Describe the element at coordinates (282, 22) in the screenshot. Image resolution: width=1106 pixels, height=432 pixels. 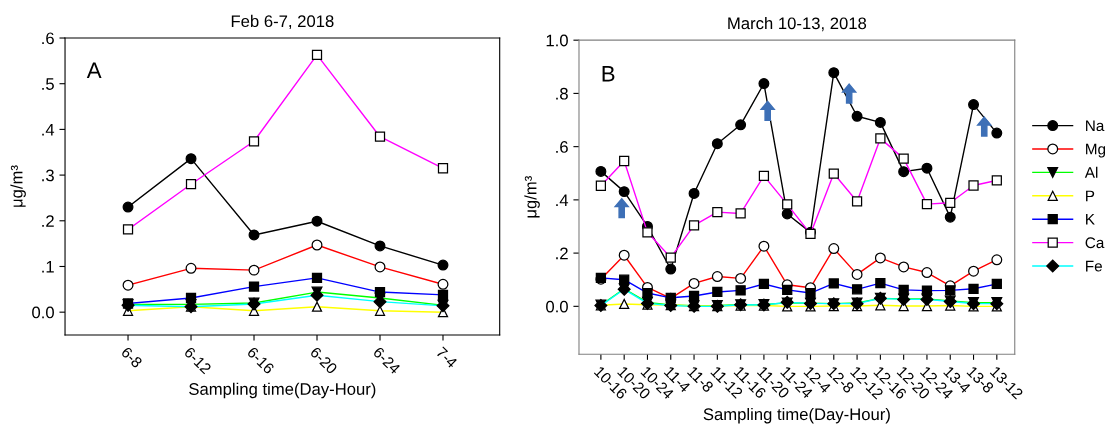
I see `chart-title: Feb 6-7, 2018` at that location.